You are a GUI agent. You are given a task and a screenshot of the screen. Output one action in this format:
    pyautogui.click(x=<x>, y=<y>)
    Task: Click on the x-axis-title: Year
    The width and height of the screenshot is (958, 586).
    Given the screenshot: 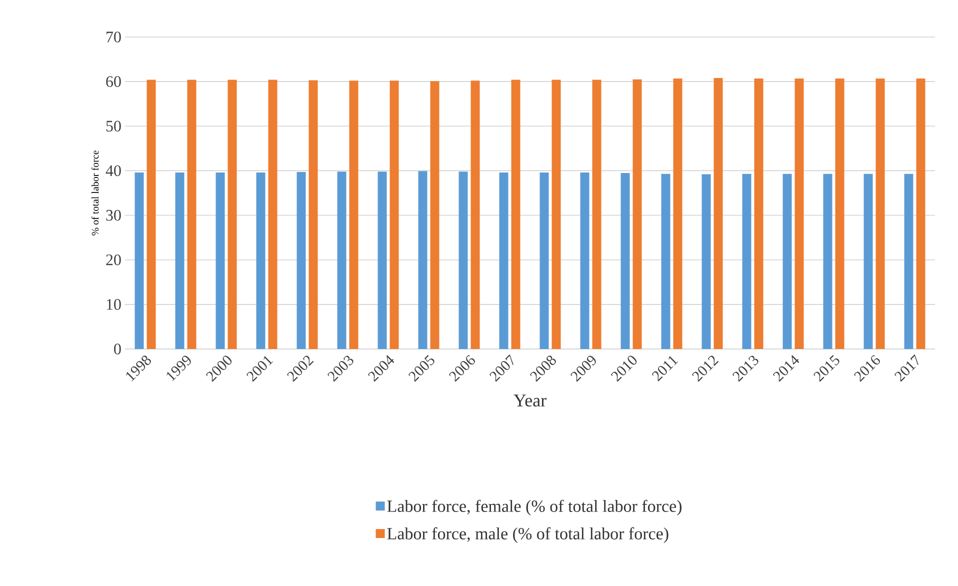 What is the action you would take?
    pyautogui.click(x=530, y=400)
    